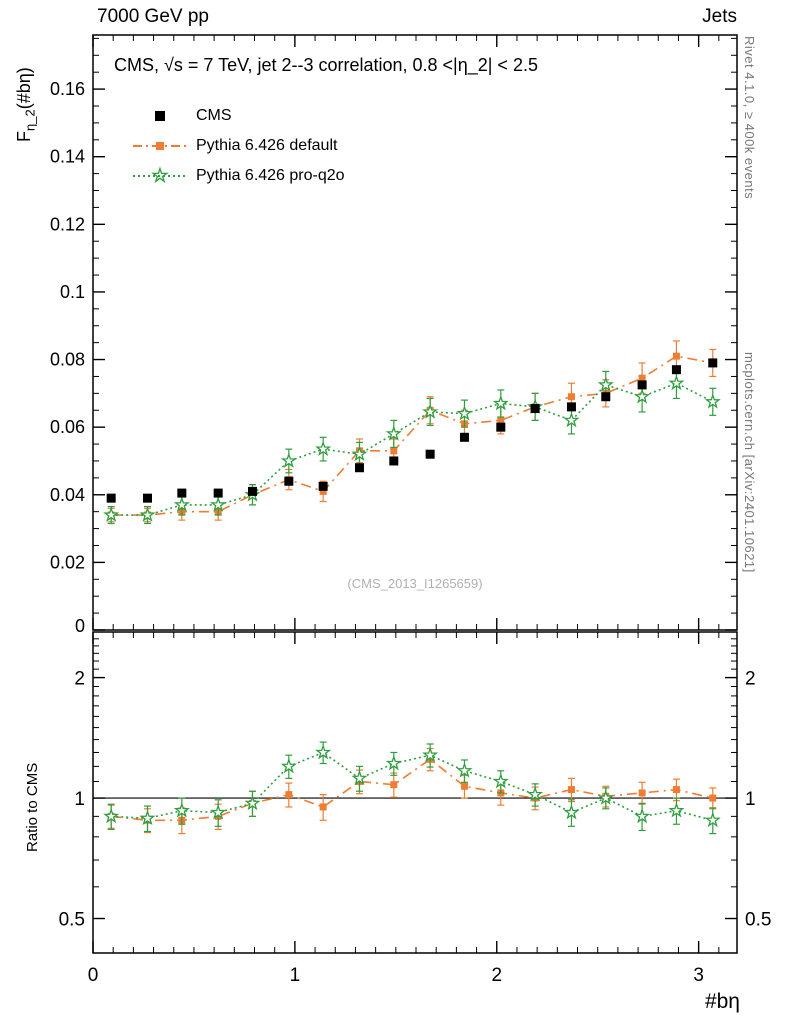 The width and height of the screenshot is (786, 1024). Describe the element at coordinates (67, 89) in the screenshot. I see `svg-text: 0.16` at that location.